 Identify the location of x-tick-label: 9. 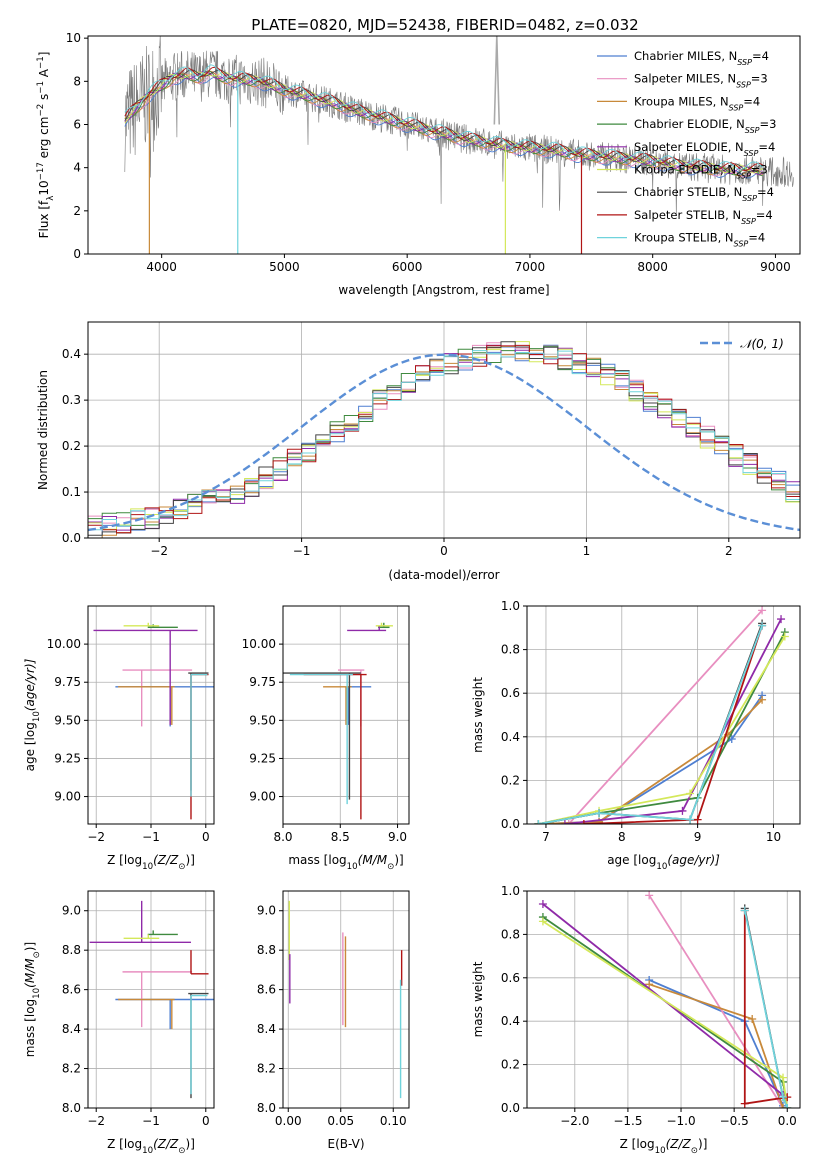
(698, 837).